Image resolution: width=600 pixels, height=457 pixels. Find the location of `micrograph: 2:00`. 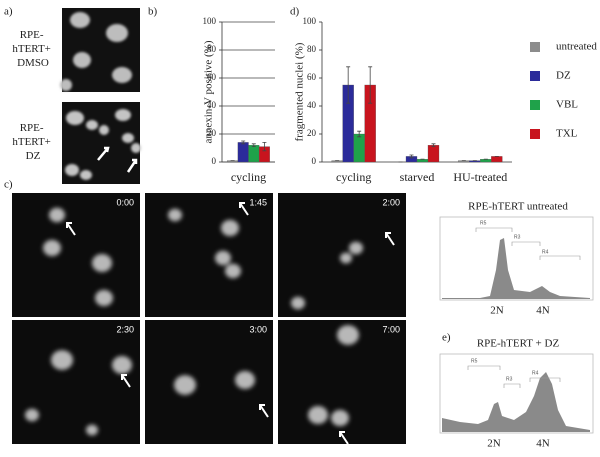

micrograph: 2:00 is located at coordinates (342, 255).